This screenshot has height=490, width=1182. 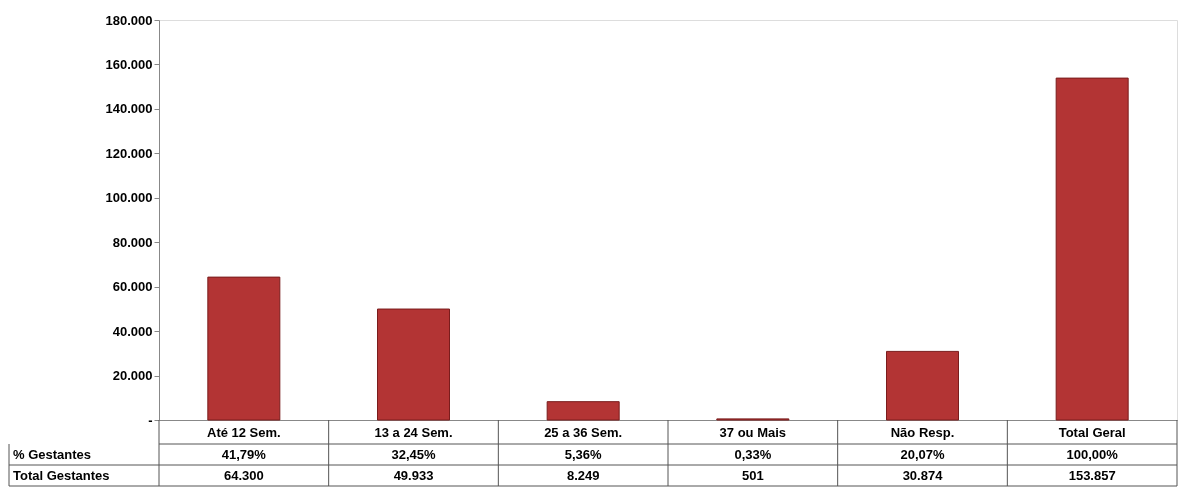 I want to click on y-tick-label: 180.000, so click(x=129, y=20).